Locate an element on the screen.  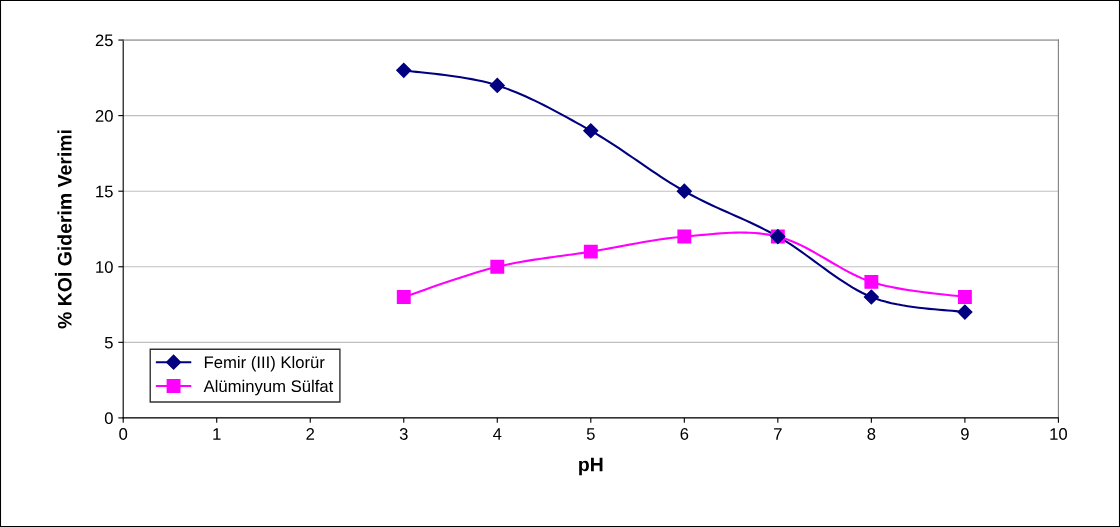
y-axis-title: % KOİ Giderim Verimi is located at coordinates (63, 229).